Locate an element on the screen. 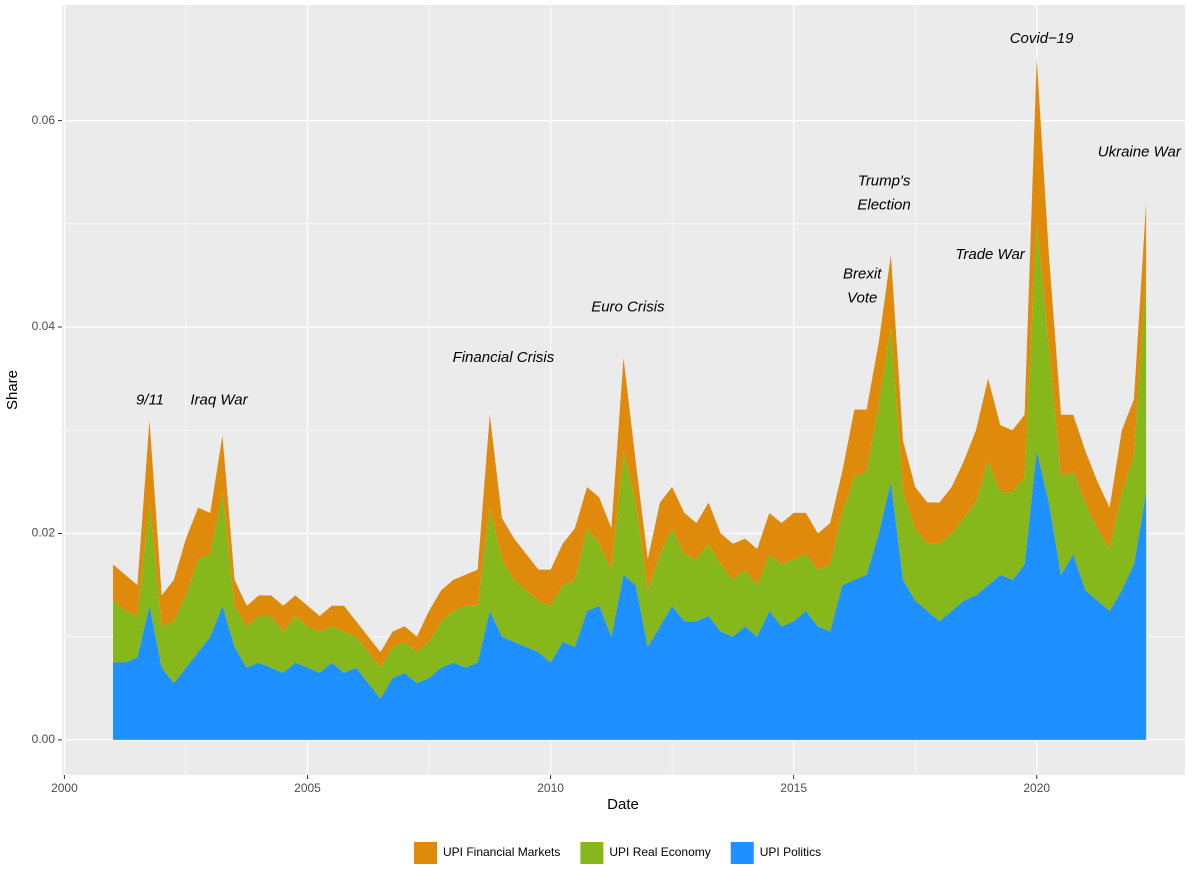 The height and width of the screenshot is (871, 1199). annotation: Trade War is located at coordinates (990, 254).